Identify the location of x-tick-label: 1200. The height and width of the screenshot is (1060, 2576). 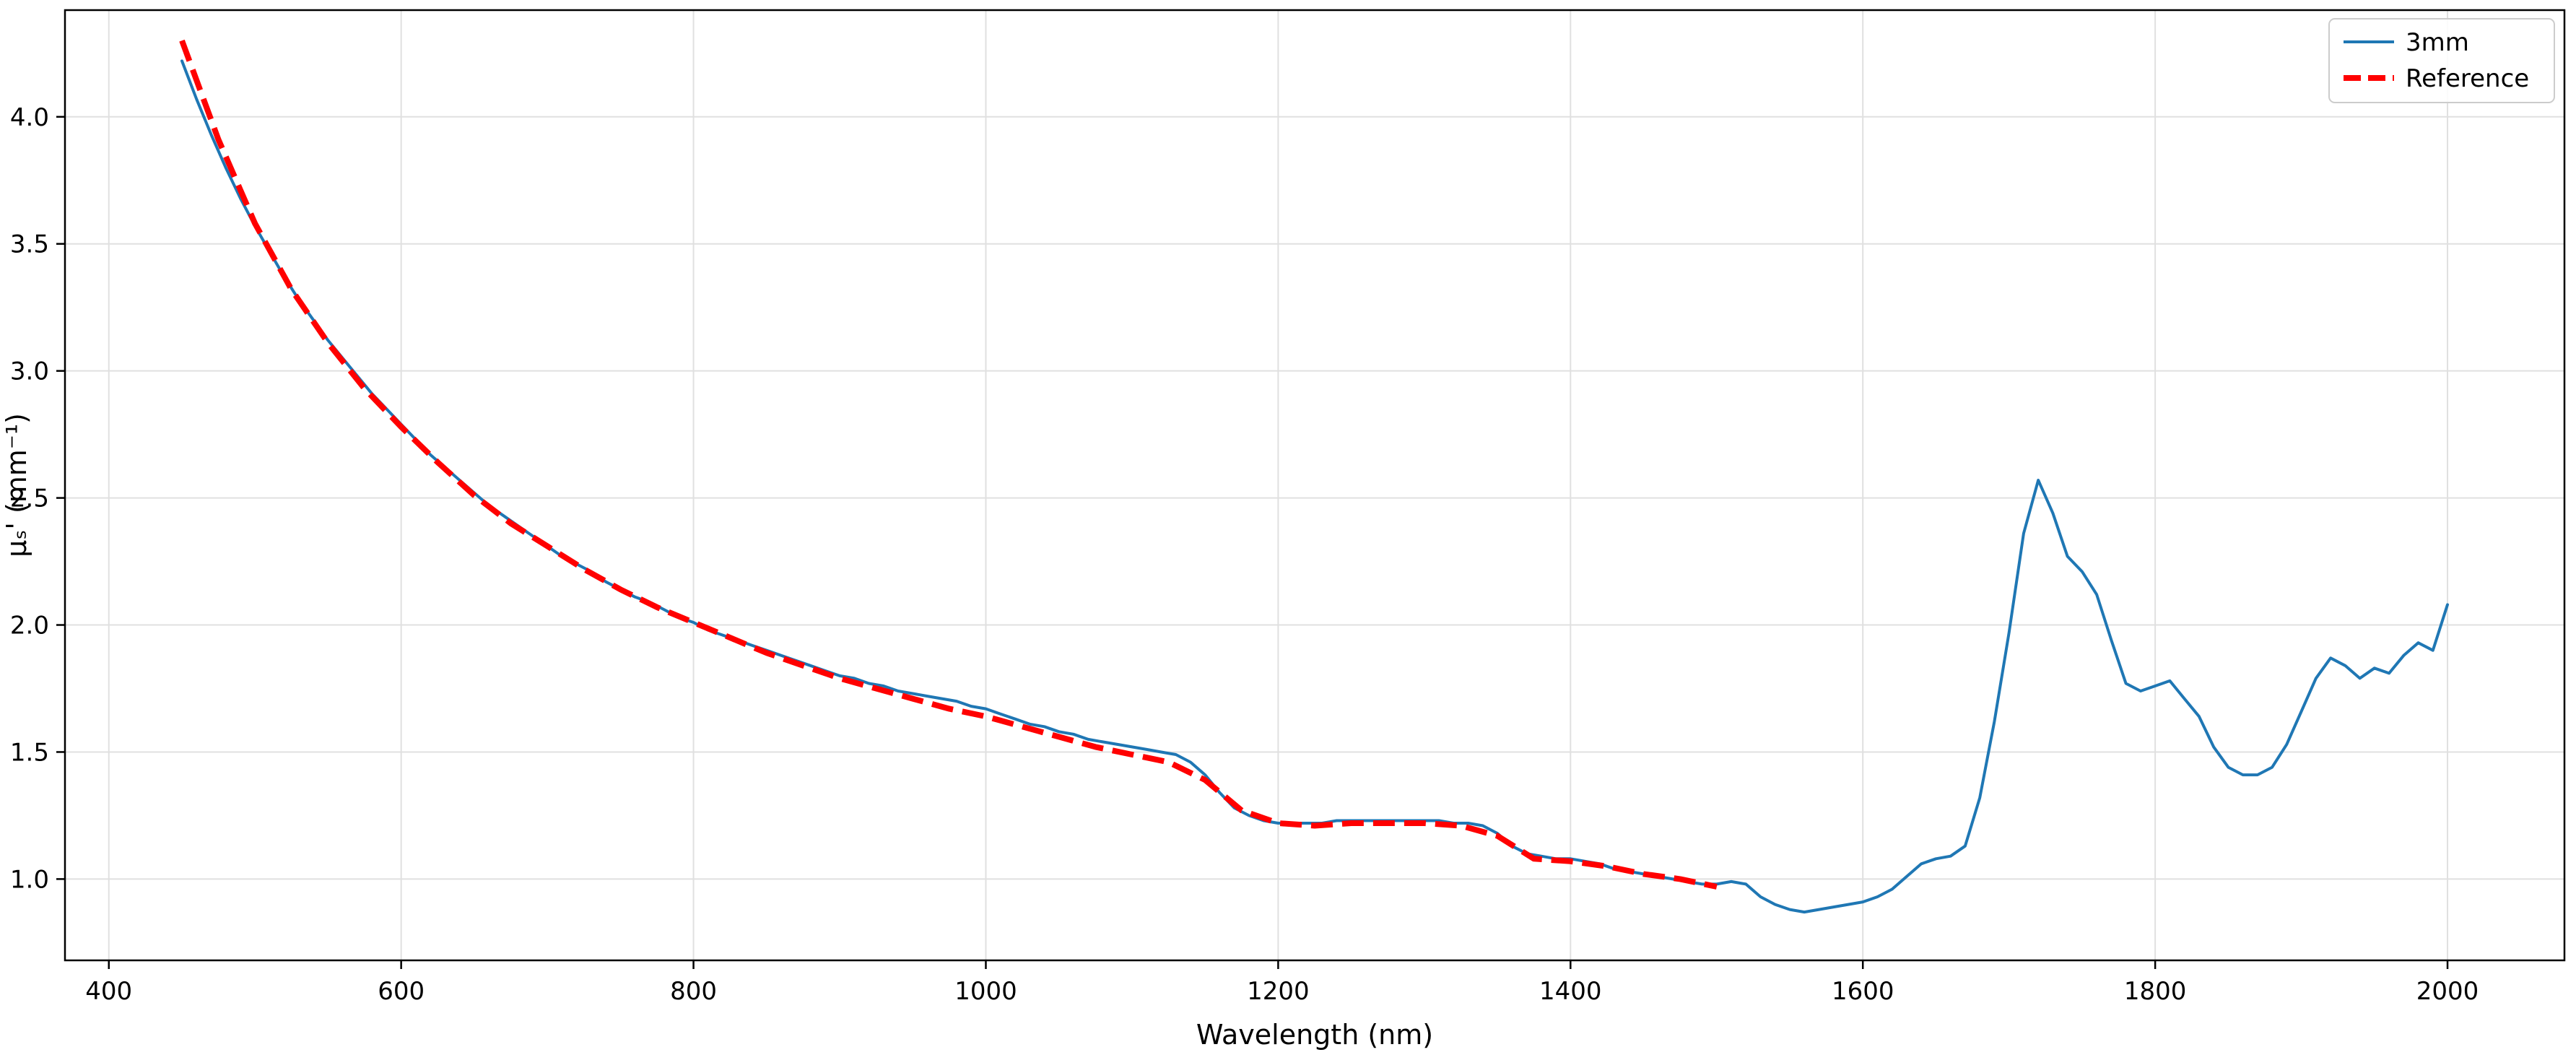
(1278, 991).